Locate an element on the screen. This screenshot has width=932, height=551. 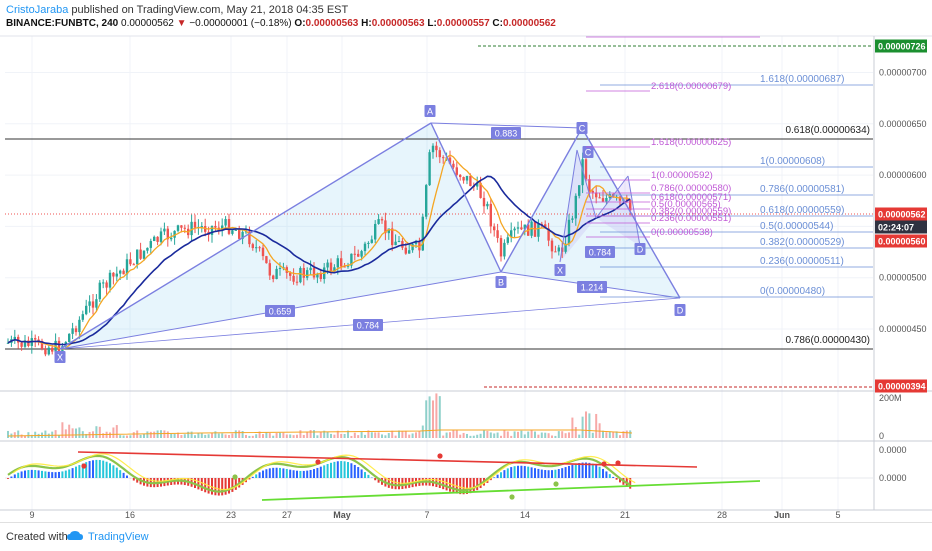
osc-tick: 0.0000 is located at coordinates (893, 450).